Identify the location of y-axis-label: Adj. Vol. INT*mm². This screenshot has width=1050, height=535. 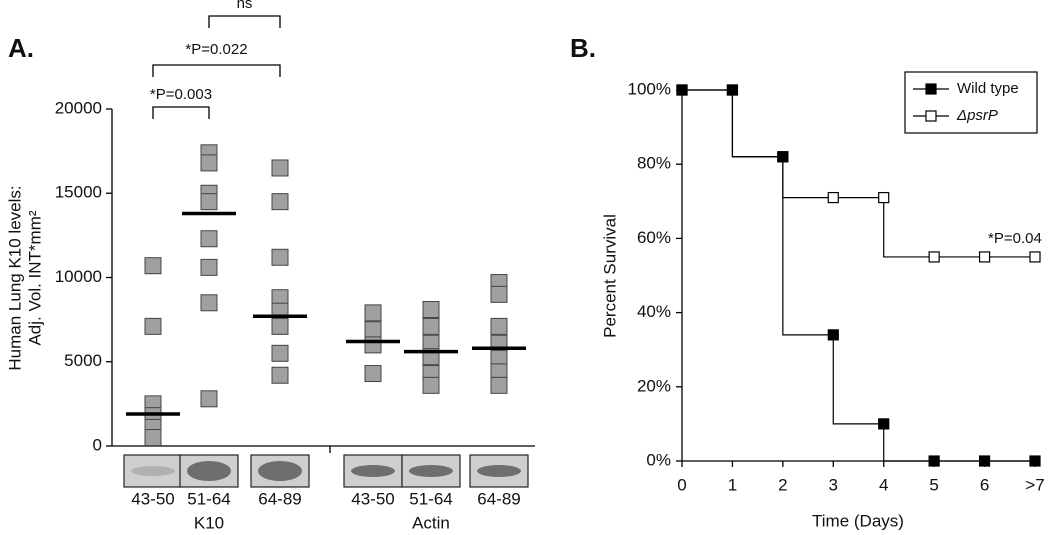
(34, 277).